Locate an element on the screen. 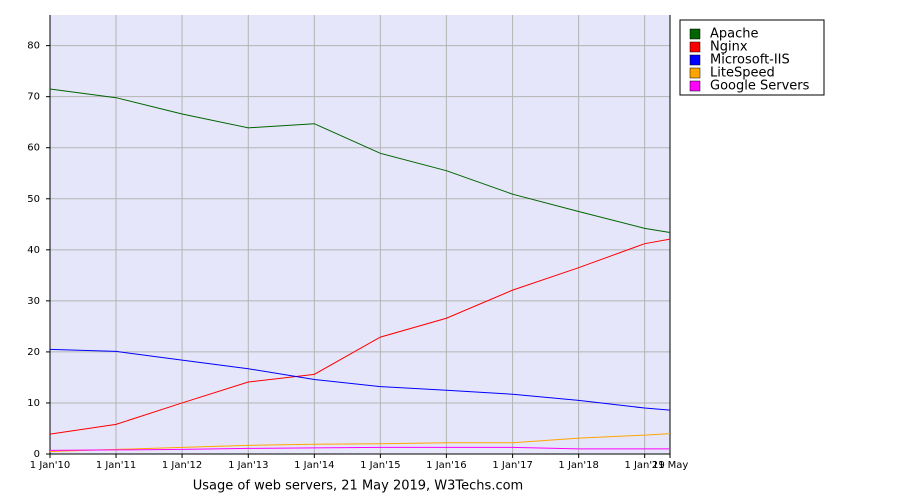  x-tick-label: 1 Jan'16 is located at coordinates (446, 465).